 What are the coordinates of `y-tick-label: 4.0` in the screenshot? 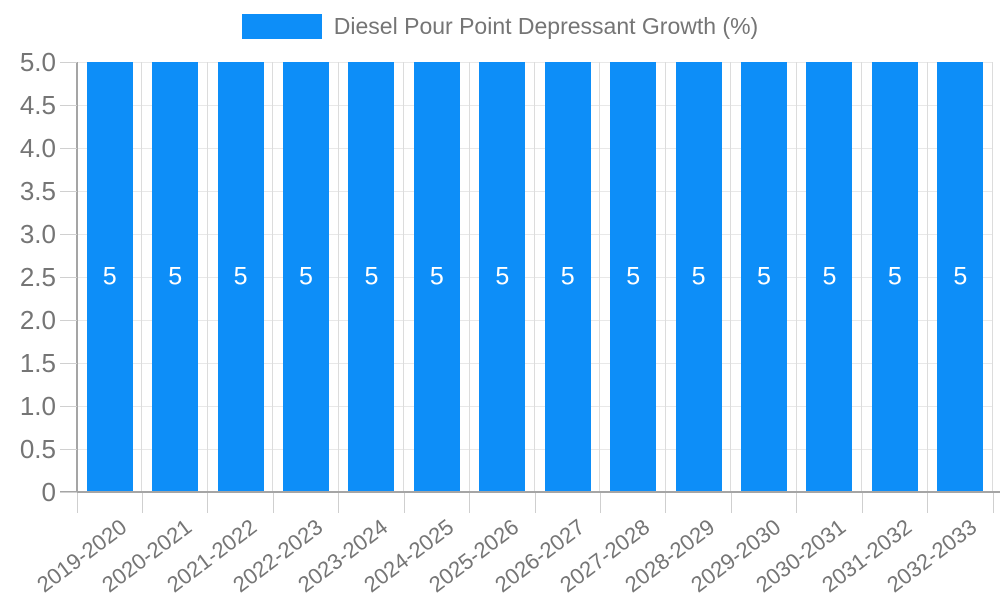 It's located at (37, 148).